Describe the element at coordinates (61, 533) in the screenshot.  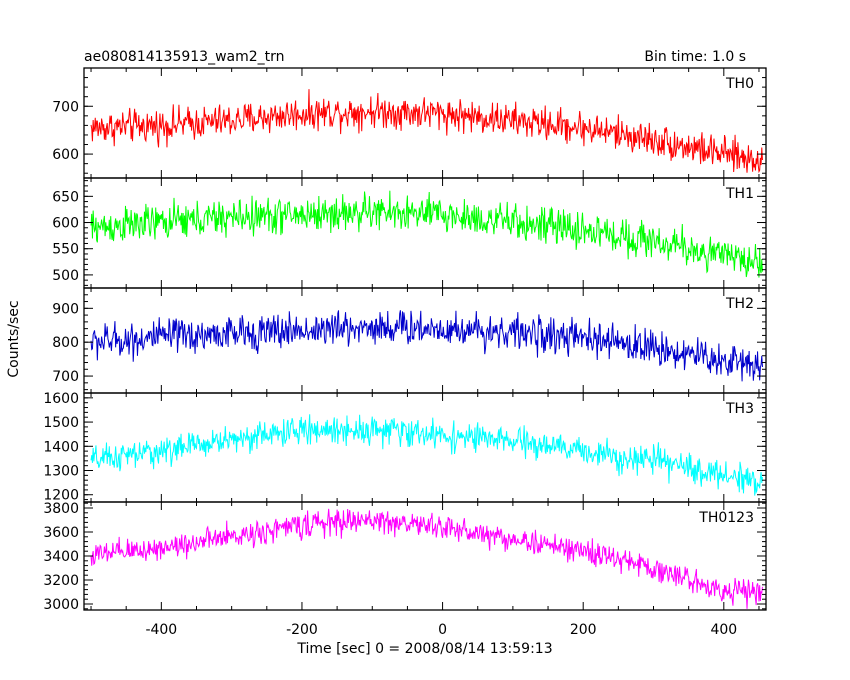
I see `y-tick-label: 3600` at that location.